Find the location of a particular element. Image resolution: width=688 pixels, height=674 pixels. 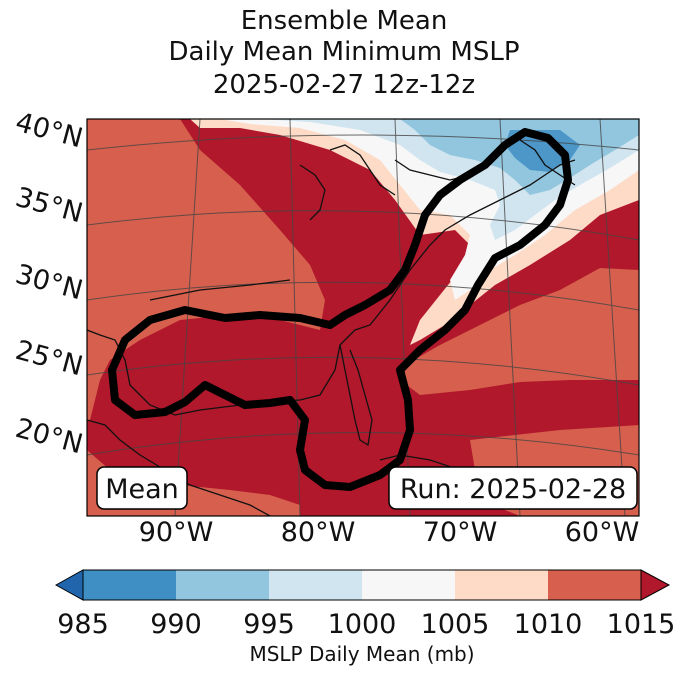

colorbar is located at coordinates (362, 585).